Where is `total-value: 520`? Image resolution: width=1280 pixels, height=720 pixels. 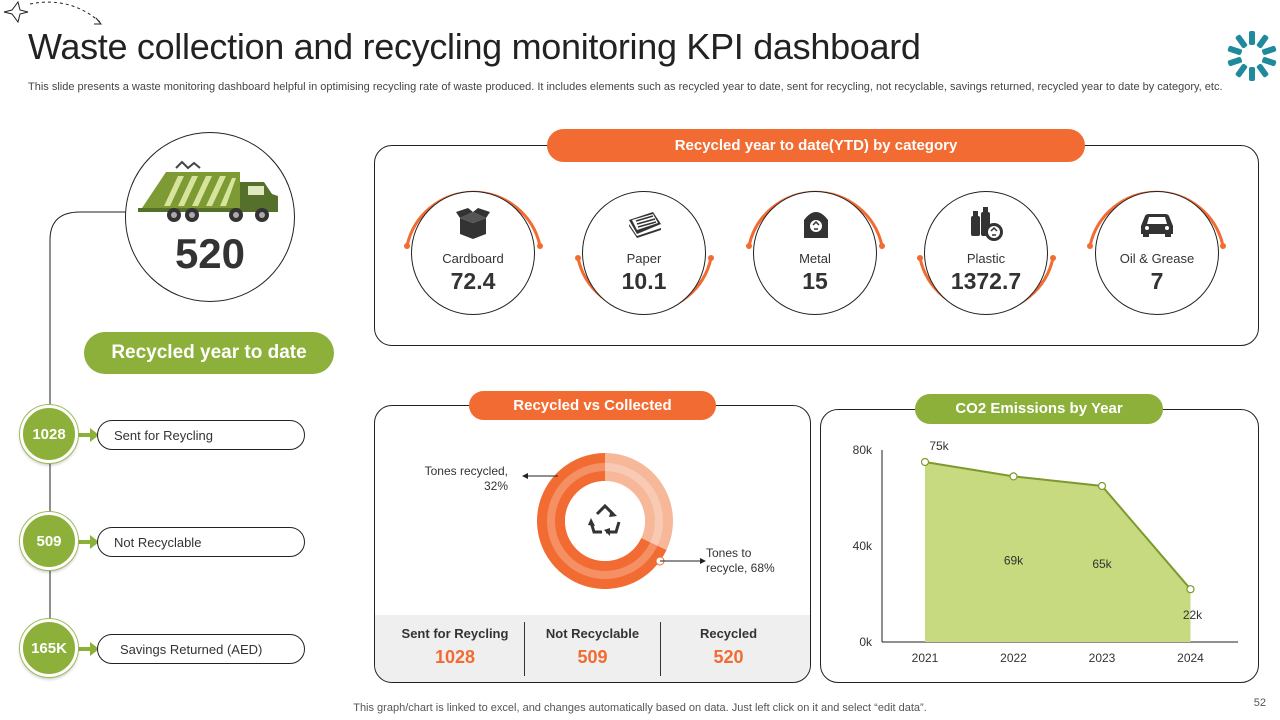
total-value: 520 is located at coordinates (210, 253).